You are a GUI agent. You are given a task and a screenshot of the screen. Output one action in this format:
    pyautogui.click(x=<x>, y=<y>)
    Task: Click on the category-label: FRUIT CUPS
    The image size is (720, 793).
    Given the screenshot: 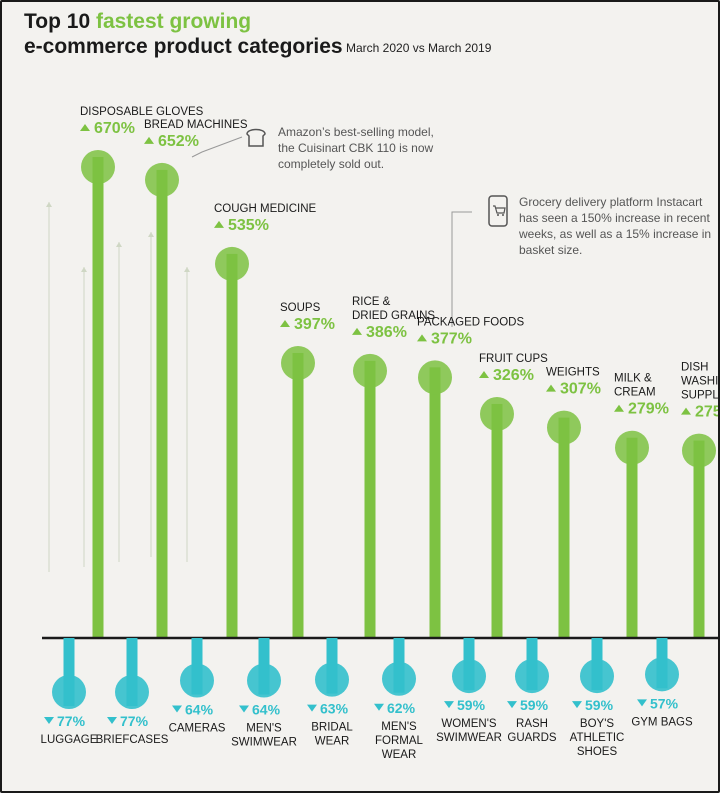 What is the action you would take?
    pyautogui.click(x=513, y=359)
    